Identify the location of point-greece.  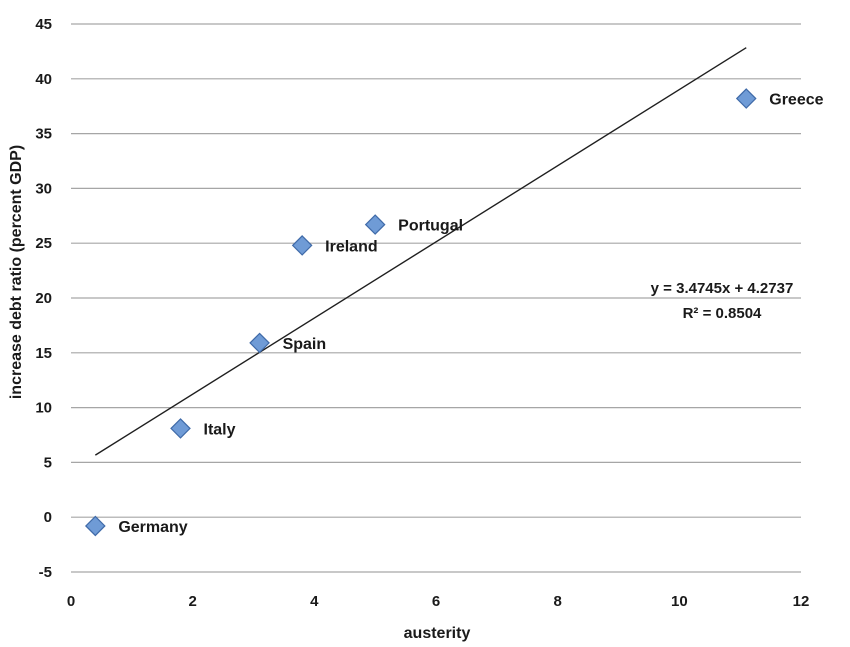
(746, 98).